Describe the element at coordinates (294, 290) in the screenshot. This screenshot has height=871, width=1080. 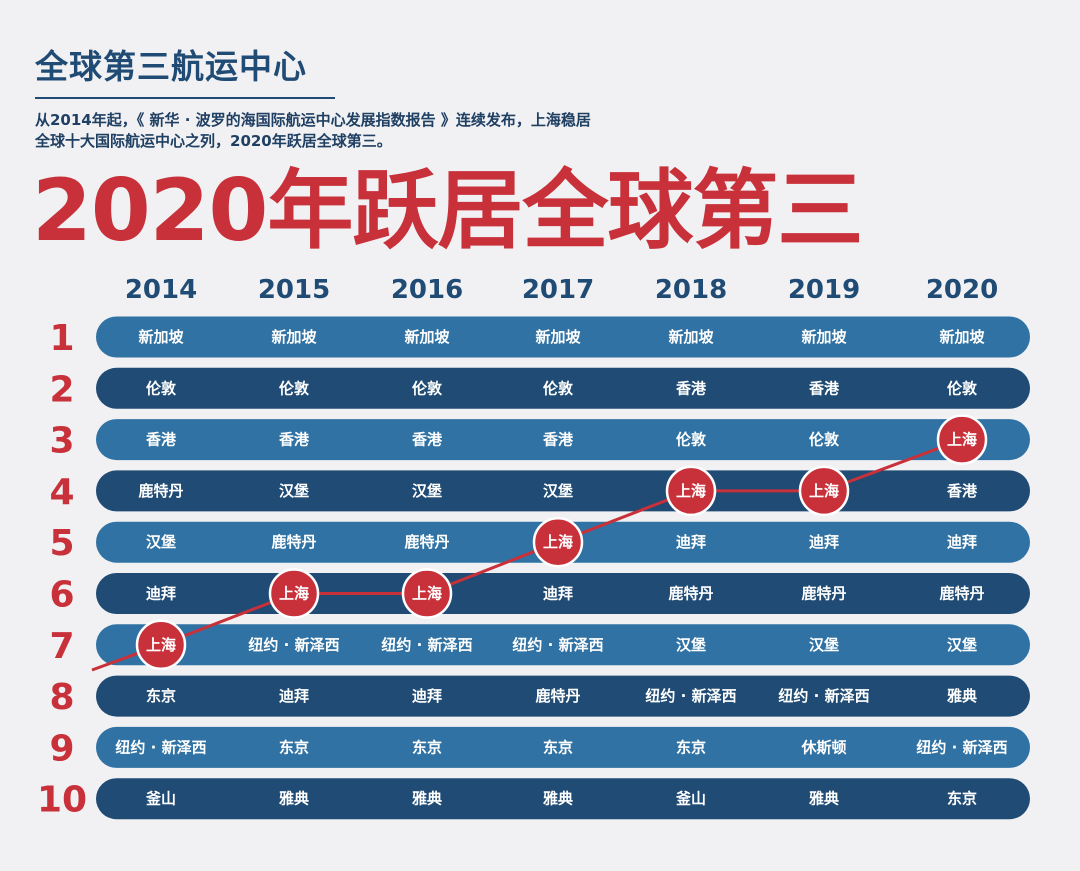
I see `year-label: 2015` at that location.